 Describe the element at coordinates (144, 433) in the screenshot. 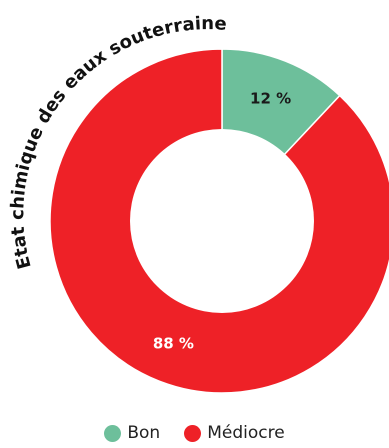

I see `legend-label-bon: Bon` at that location.